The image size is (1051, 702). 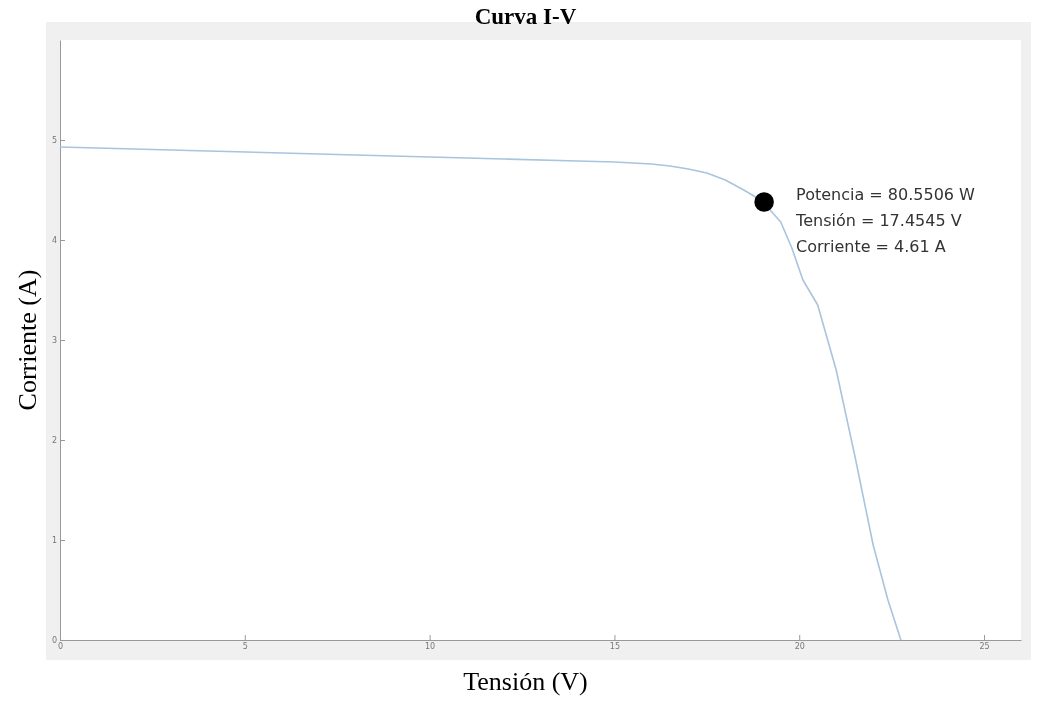 What do you see at coordinates (799, 646) in the screenshot?
I see `x-tick-label: 20` at bounding box center [799, 646].